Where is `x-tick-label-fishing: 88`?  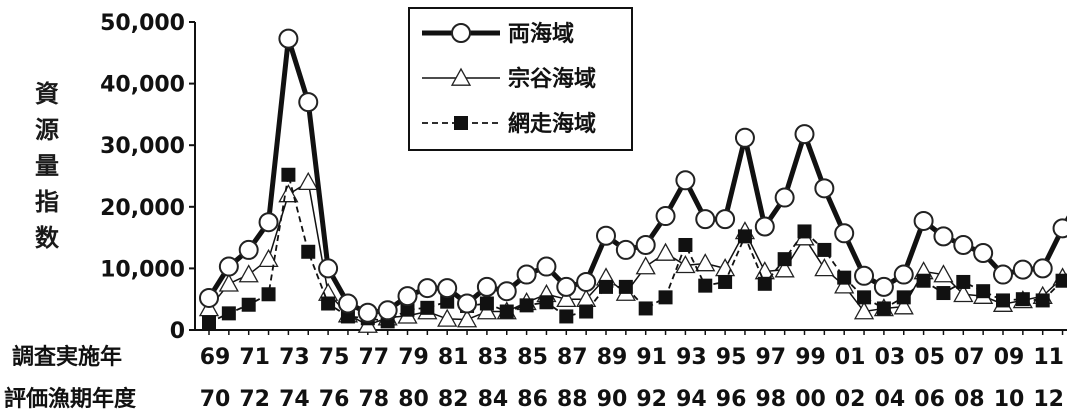 x-tick-label-fishing: 88 is located at coordinates (572, 399).